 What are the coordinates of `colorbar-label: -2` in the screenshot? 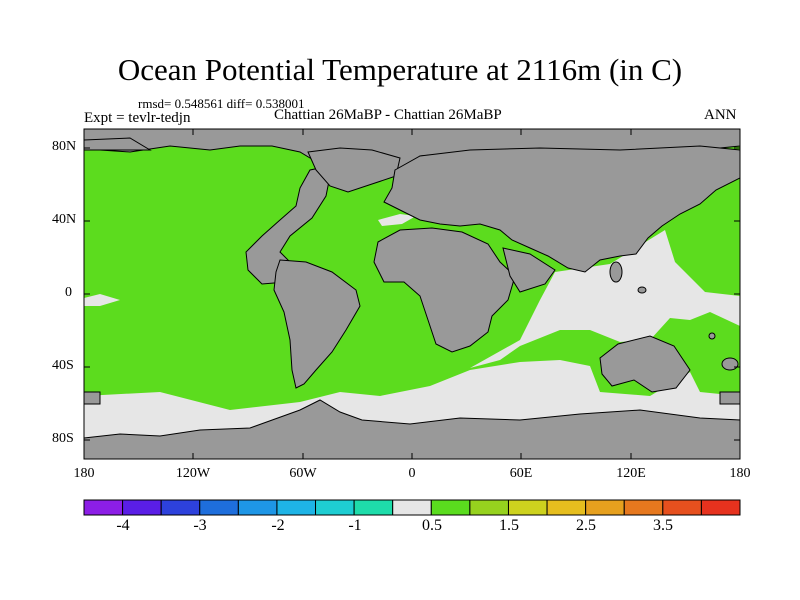 It's located at (278, 525).